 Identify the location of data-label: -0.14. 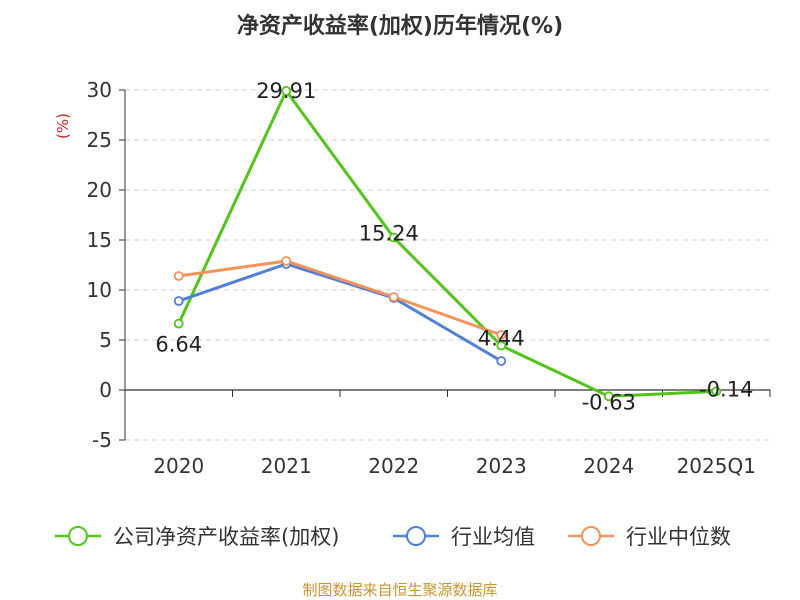
(726, 389).